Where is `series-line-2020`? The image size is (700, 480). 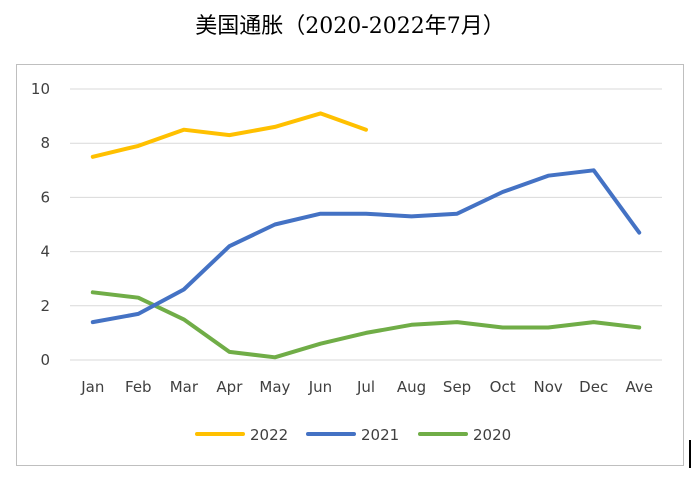
series-line-2020 is located at coordinates (366, 325).